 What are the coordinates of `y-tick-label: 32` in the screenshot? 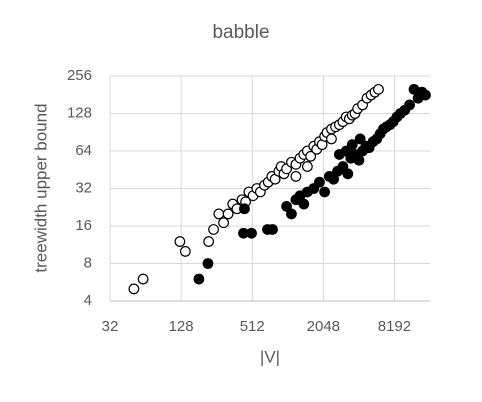 It's located at (83, 187).